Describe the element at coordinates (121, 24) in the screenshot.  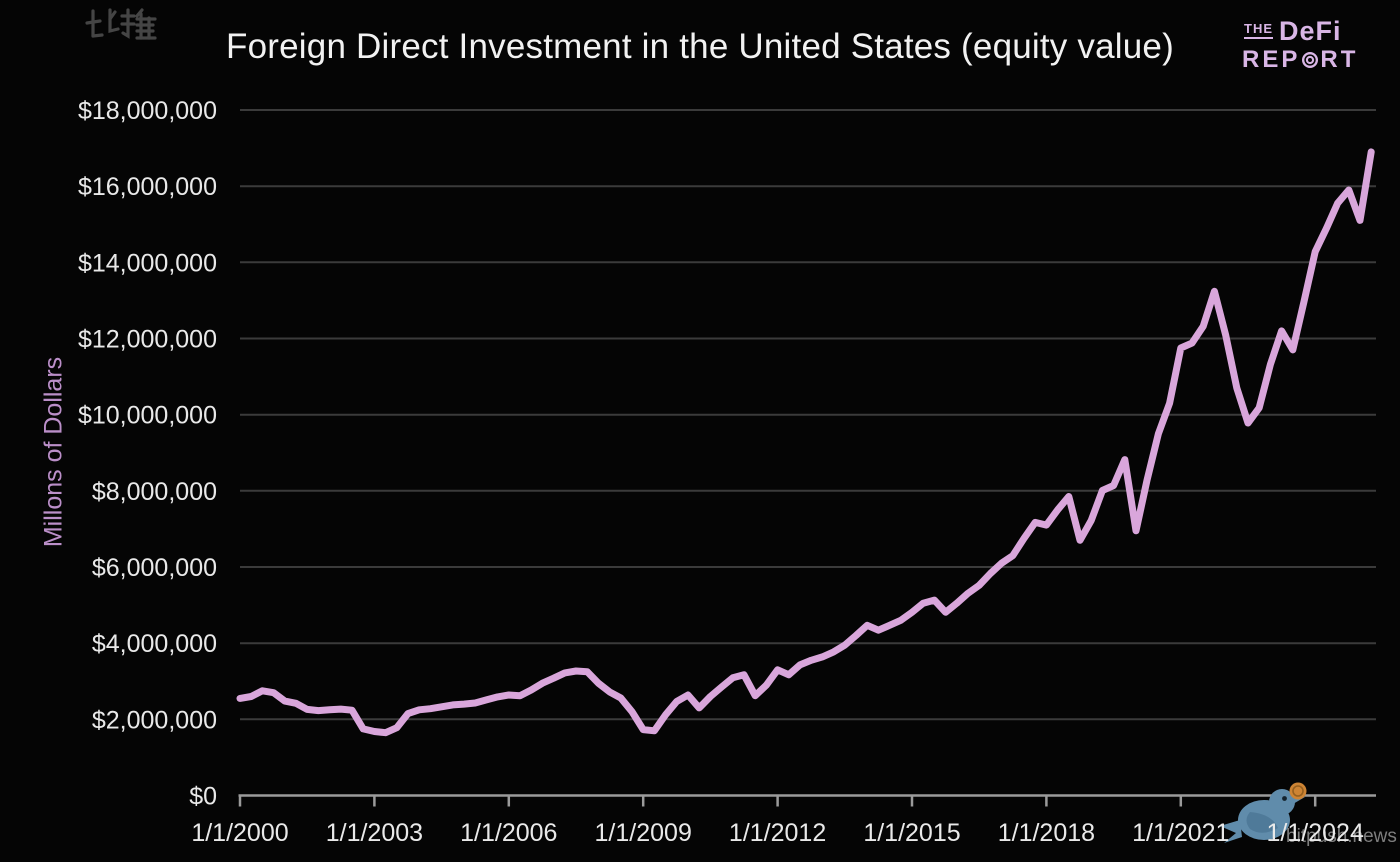
I see `watermark-text-bitpush` at that location.